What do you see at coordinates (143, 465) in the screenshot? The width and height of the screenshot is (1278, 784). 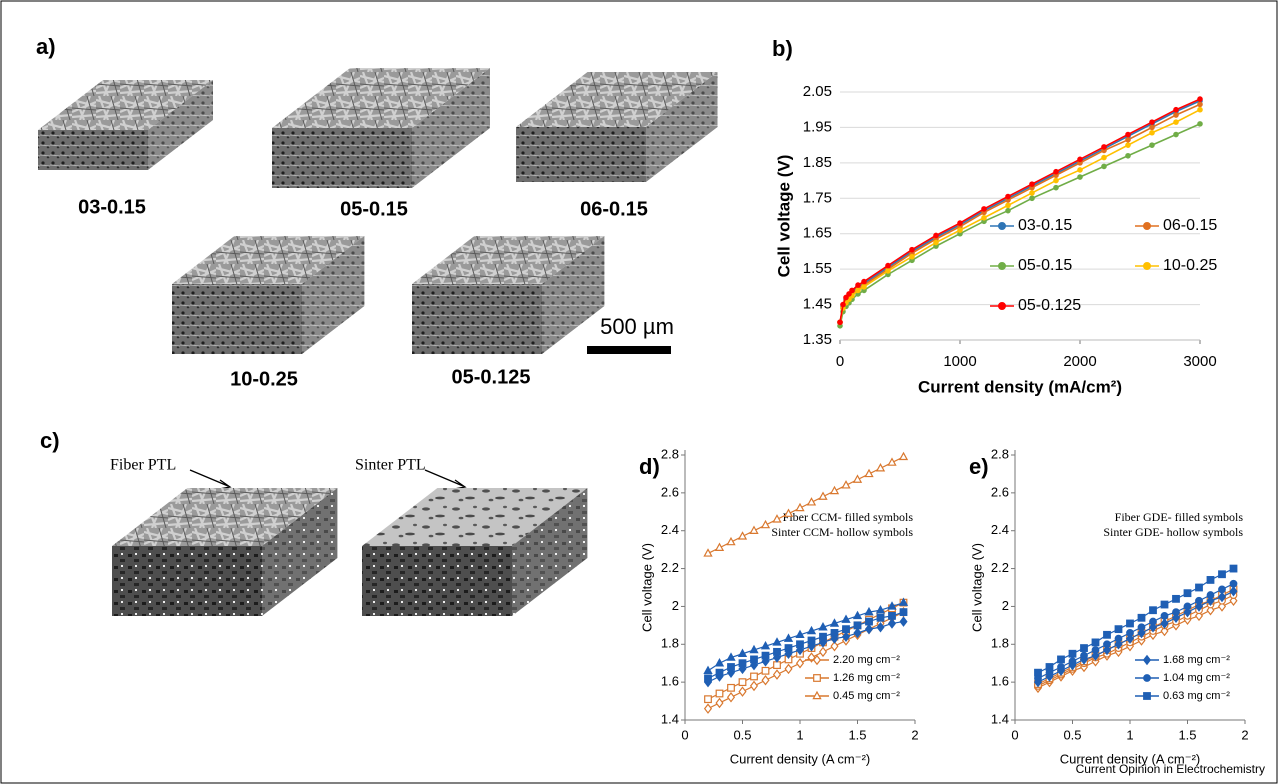 I see `ptl-label: Fiber PTL` at bounding box center [143, 465].